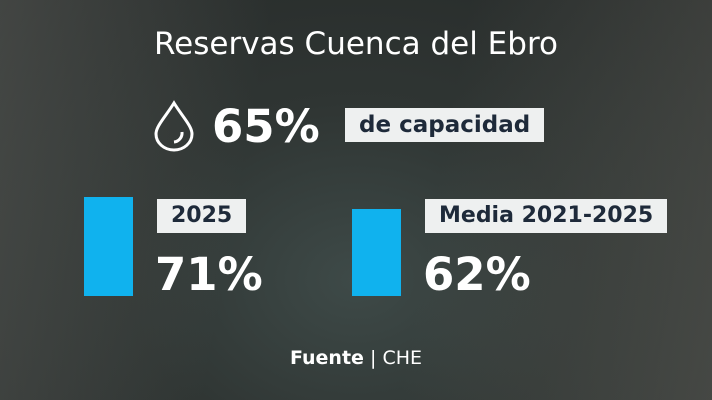  What do you see at coordinates (445, 125) in the screenshot?
I see `headline-caption: de capacidad` at bounding box center [445, 125].